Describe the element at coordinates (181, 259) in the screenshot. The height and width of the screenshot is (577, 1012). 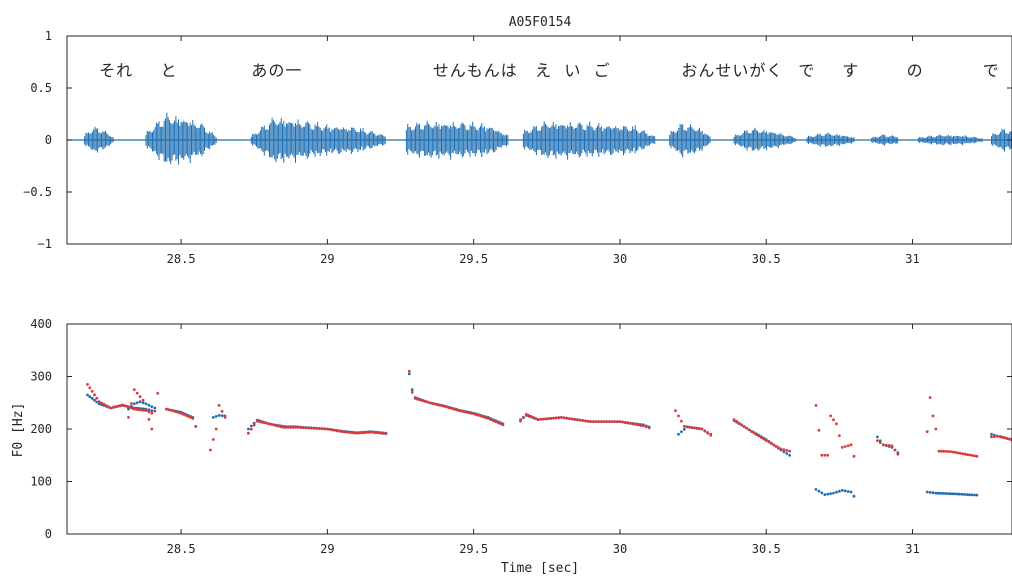
I see `waveform-x-tick-label: 28.5` at that location.